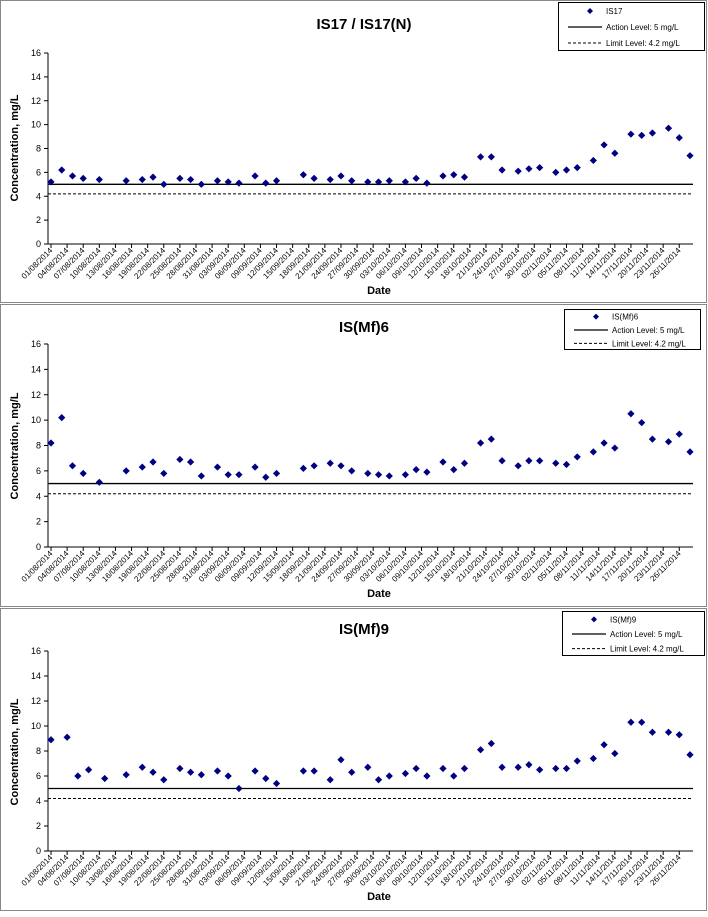  I want to click on y-tick-label: 10, so click(36, 125).